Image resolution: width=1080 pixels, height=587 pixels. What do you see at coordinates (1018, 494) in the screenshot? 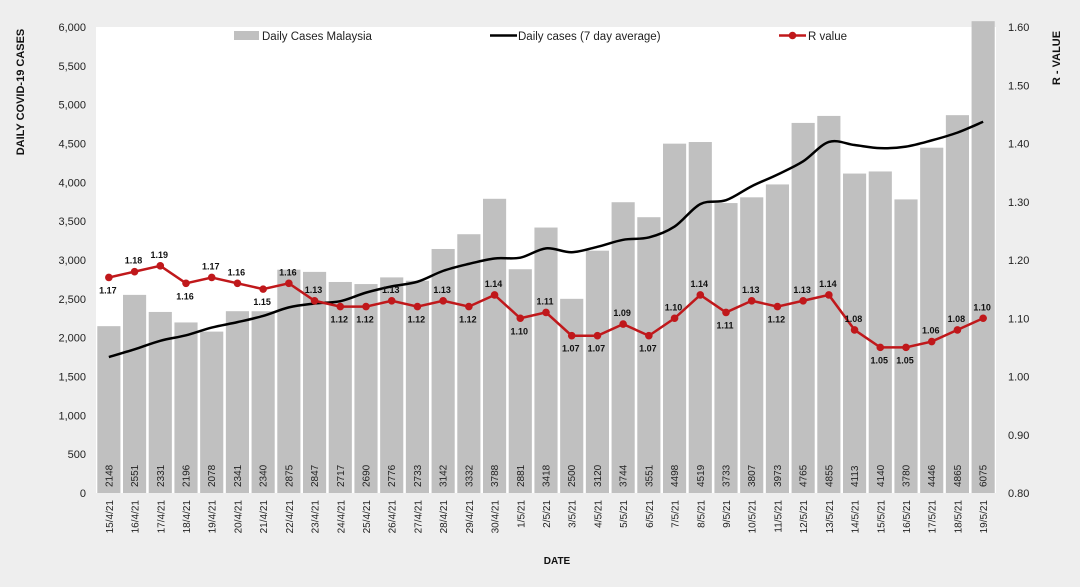
I see `y2-tick-label: 0.80` at bounding box center [1018, 494].